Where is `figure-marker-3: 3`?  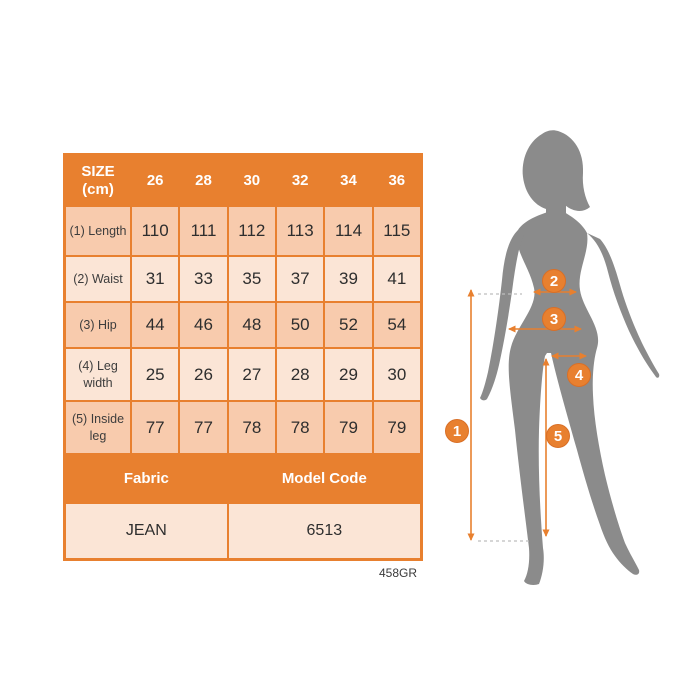 figure-marker-3: 3 is located at coordinates (554, 319).